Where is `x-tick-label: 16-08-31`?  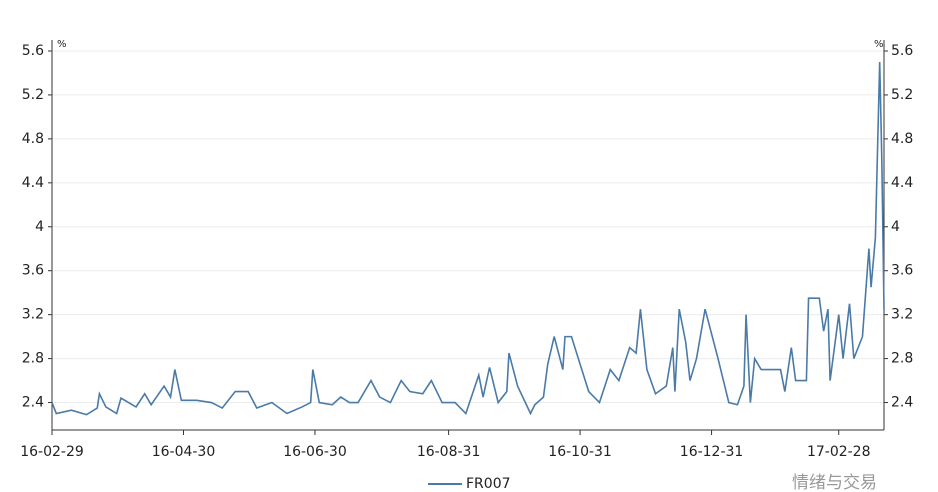
x-tick-label: 16-08-31 is located at coordinates (449, 452).